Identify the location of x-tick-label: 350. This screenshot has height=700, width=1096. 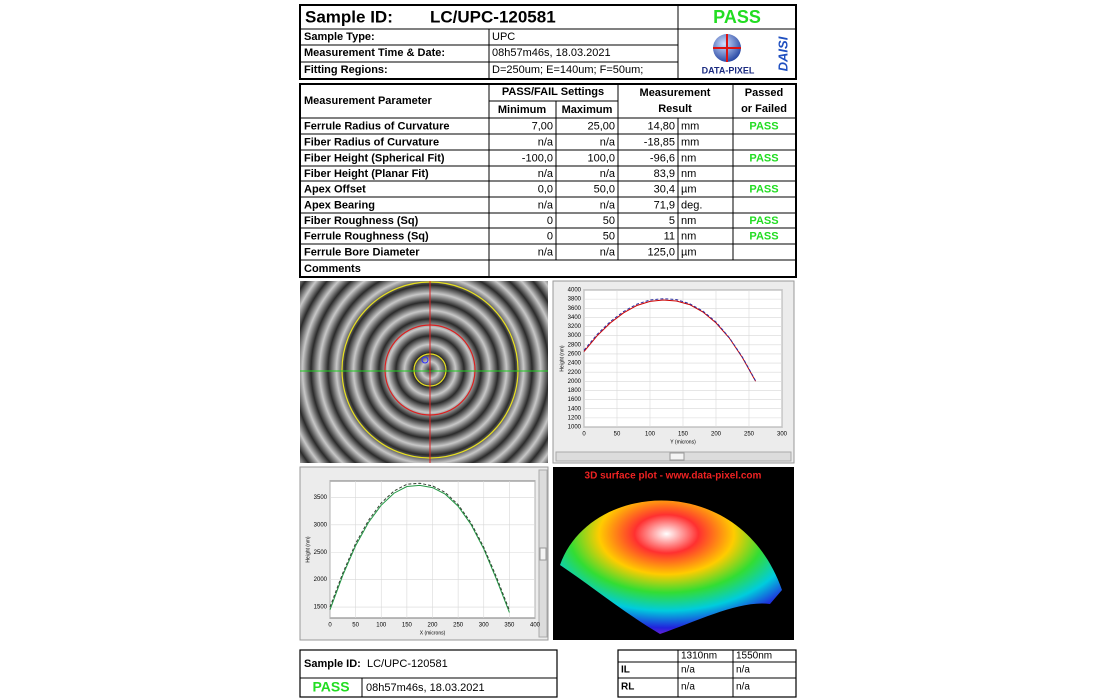
(509, 626).